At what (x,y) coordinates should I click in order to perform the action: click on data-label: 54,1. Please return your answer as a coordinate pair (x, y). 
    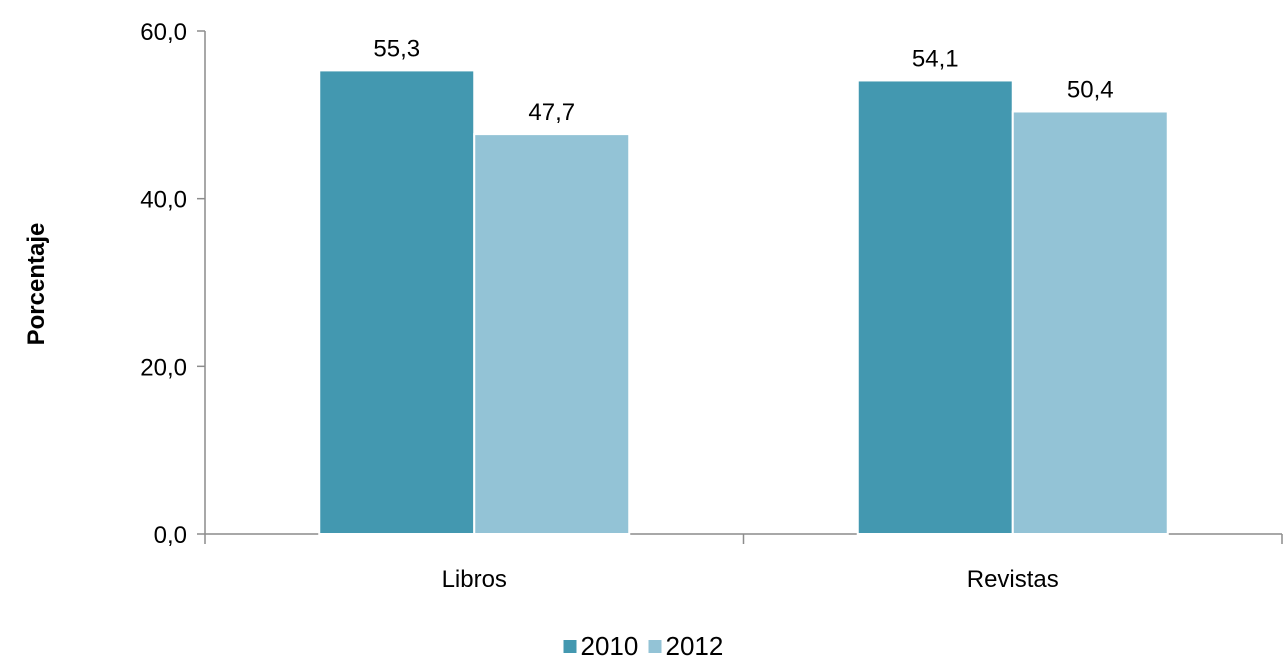
    Looking at the image, I should click on (935, 58).